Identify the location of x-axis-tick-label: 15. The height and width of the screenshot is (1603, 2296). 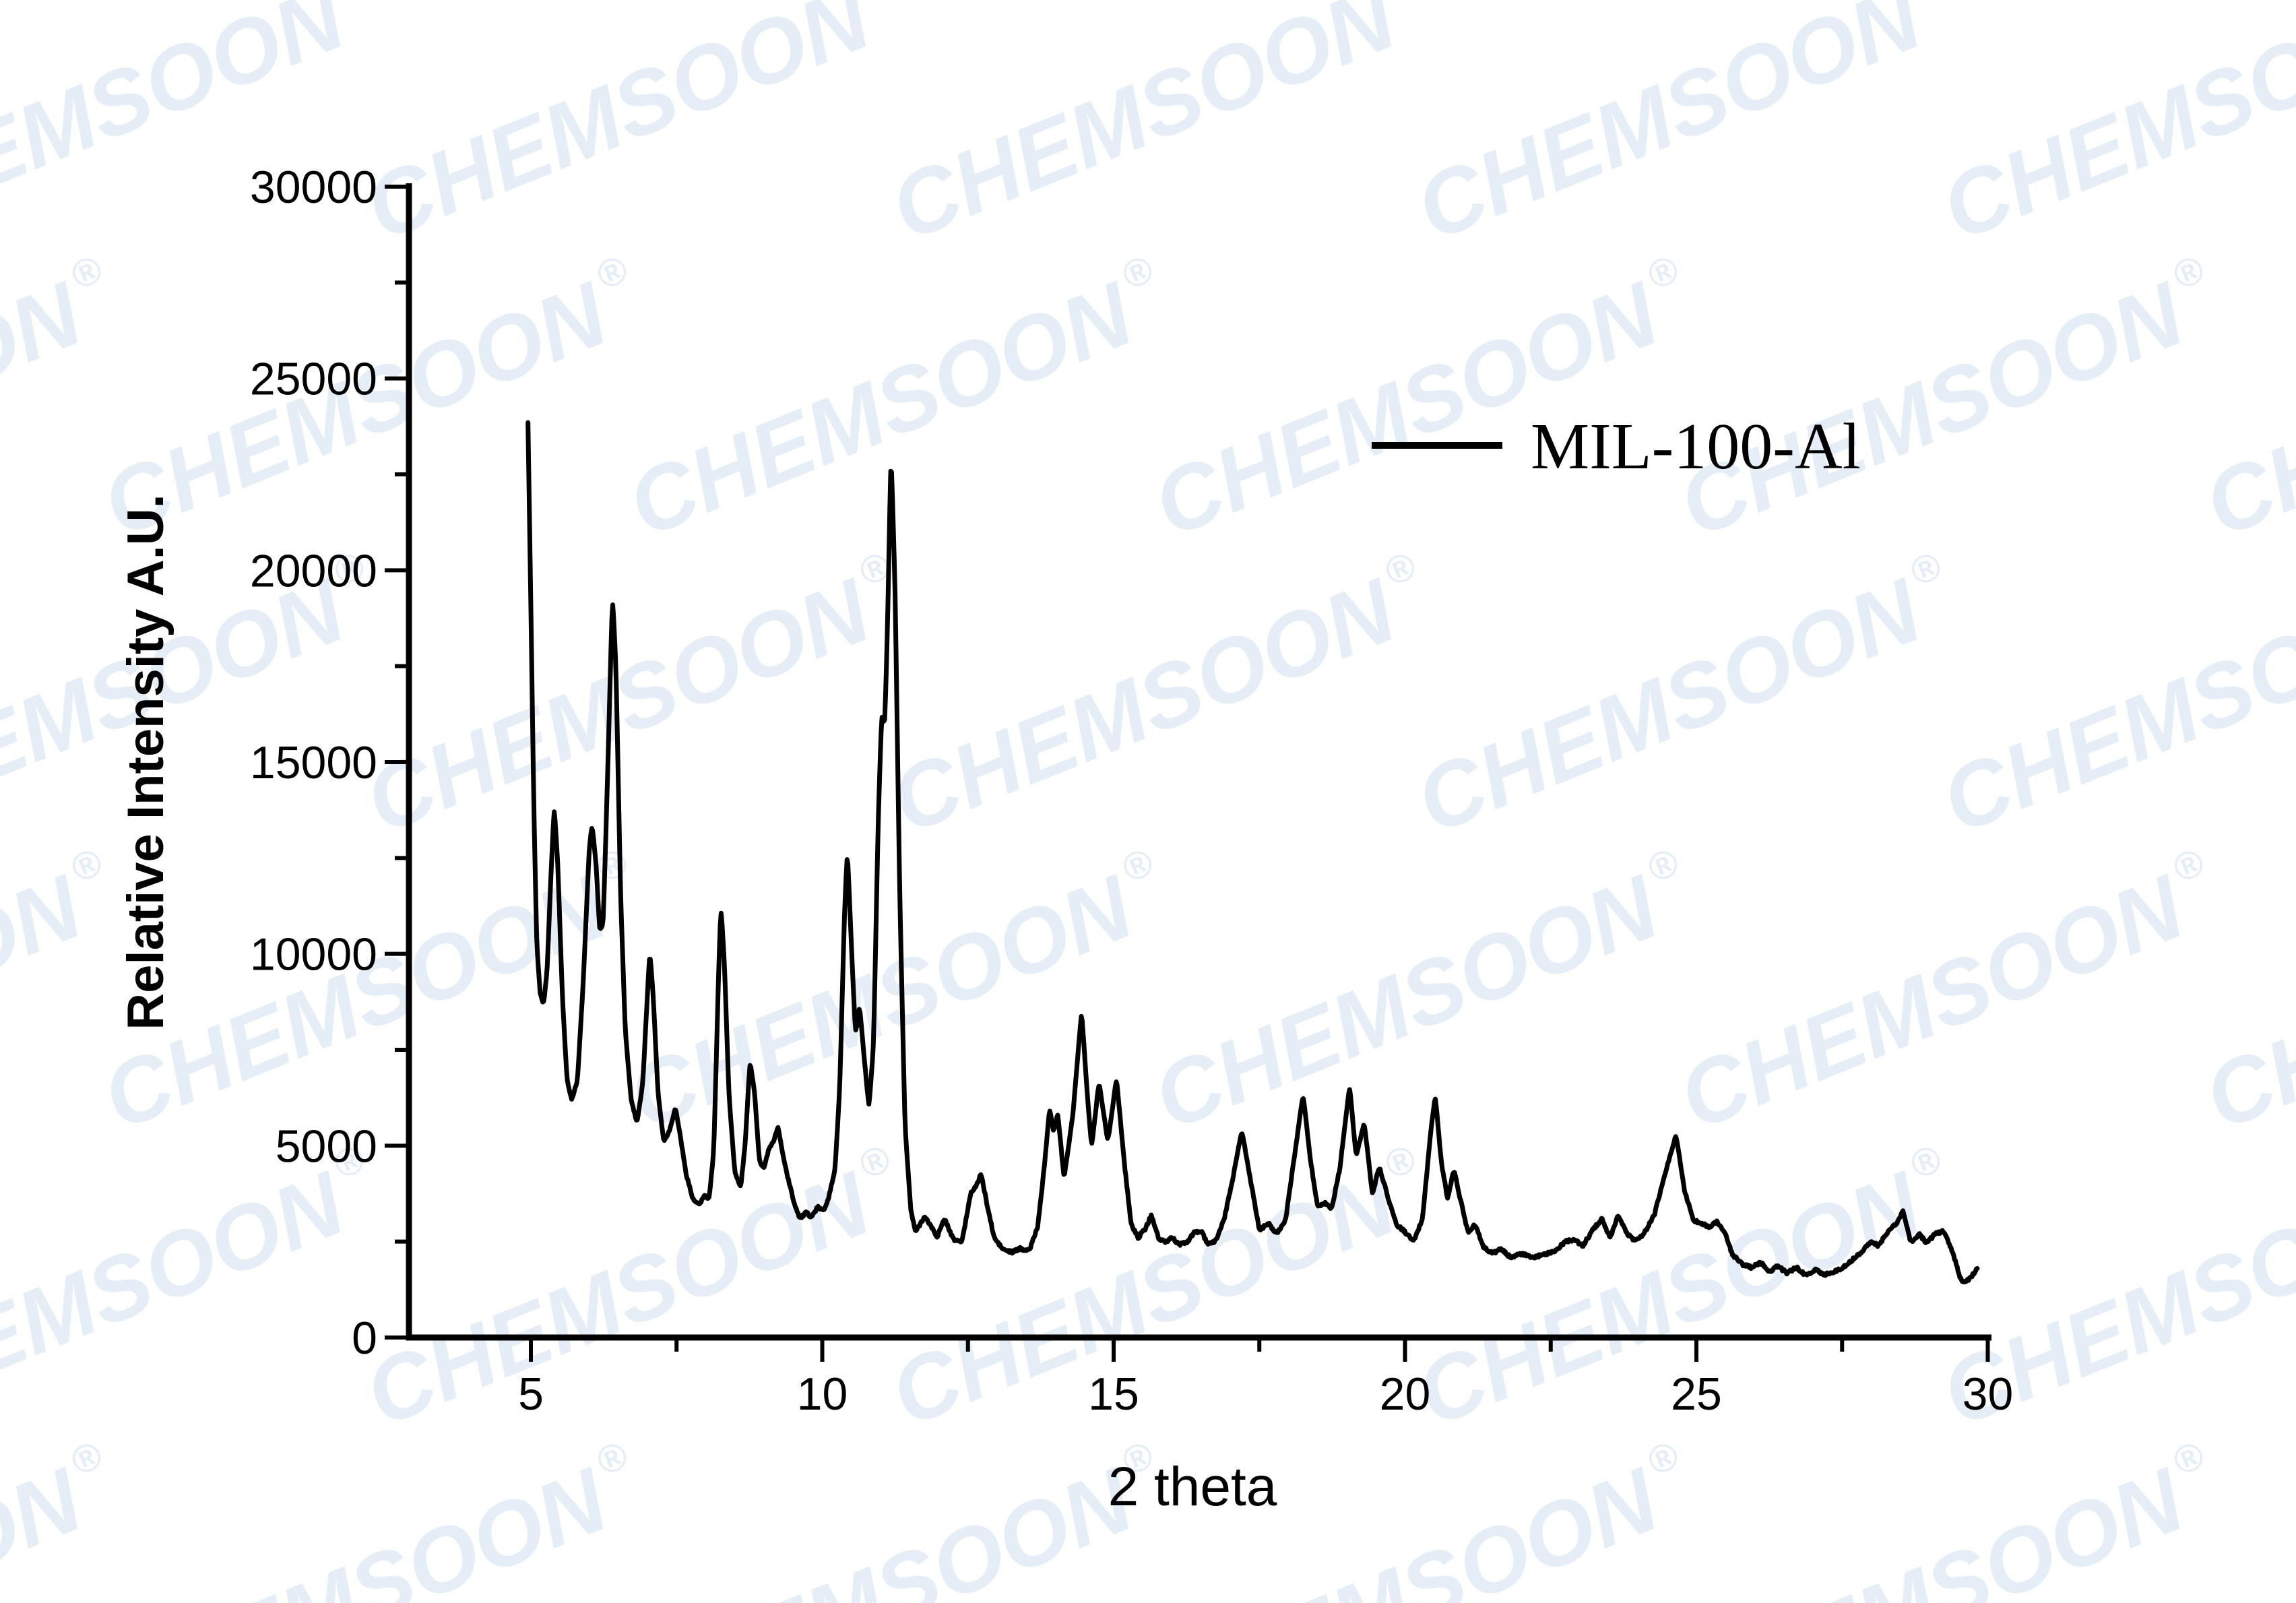
(1113, 1394).